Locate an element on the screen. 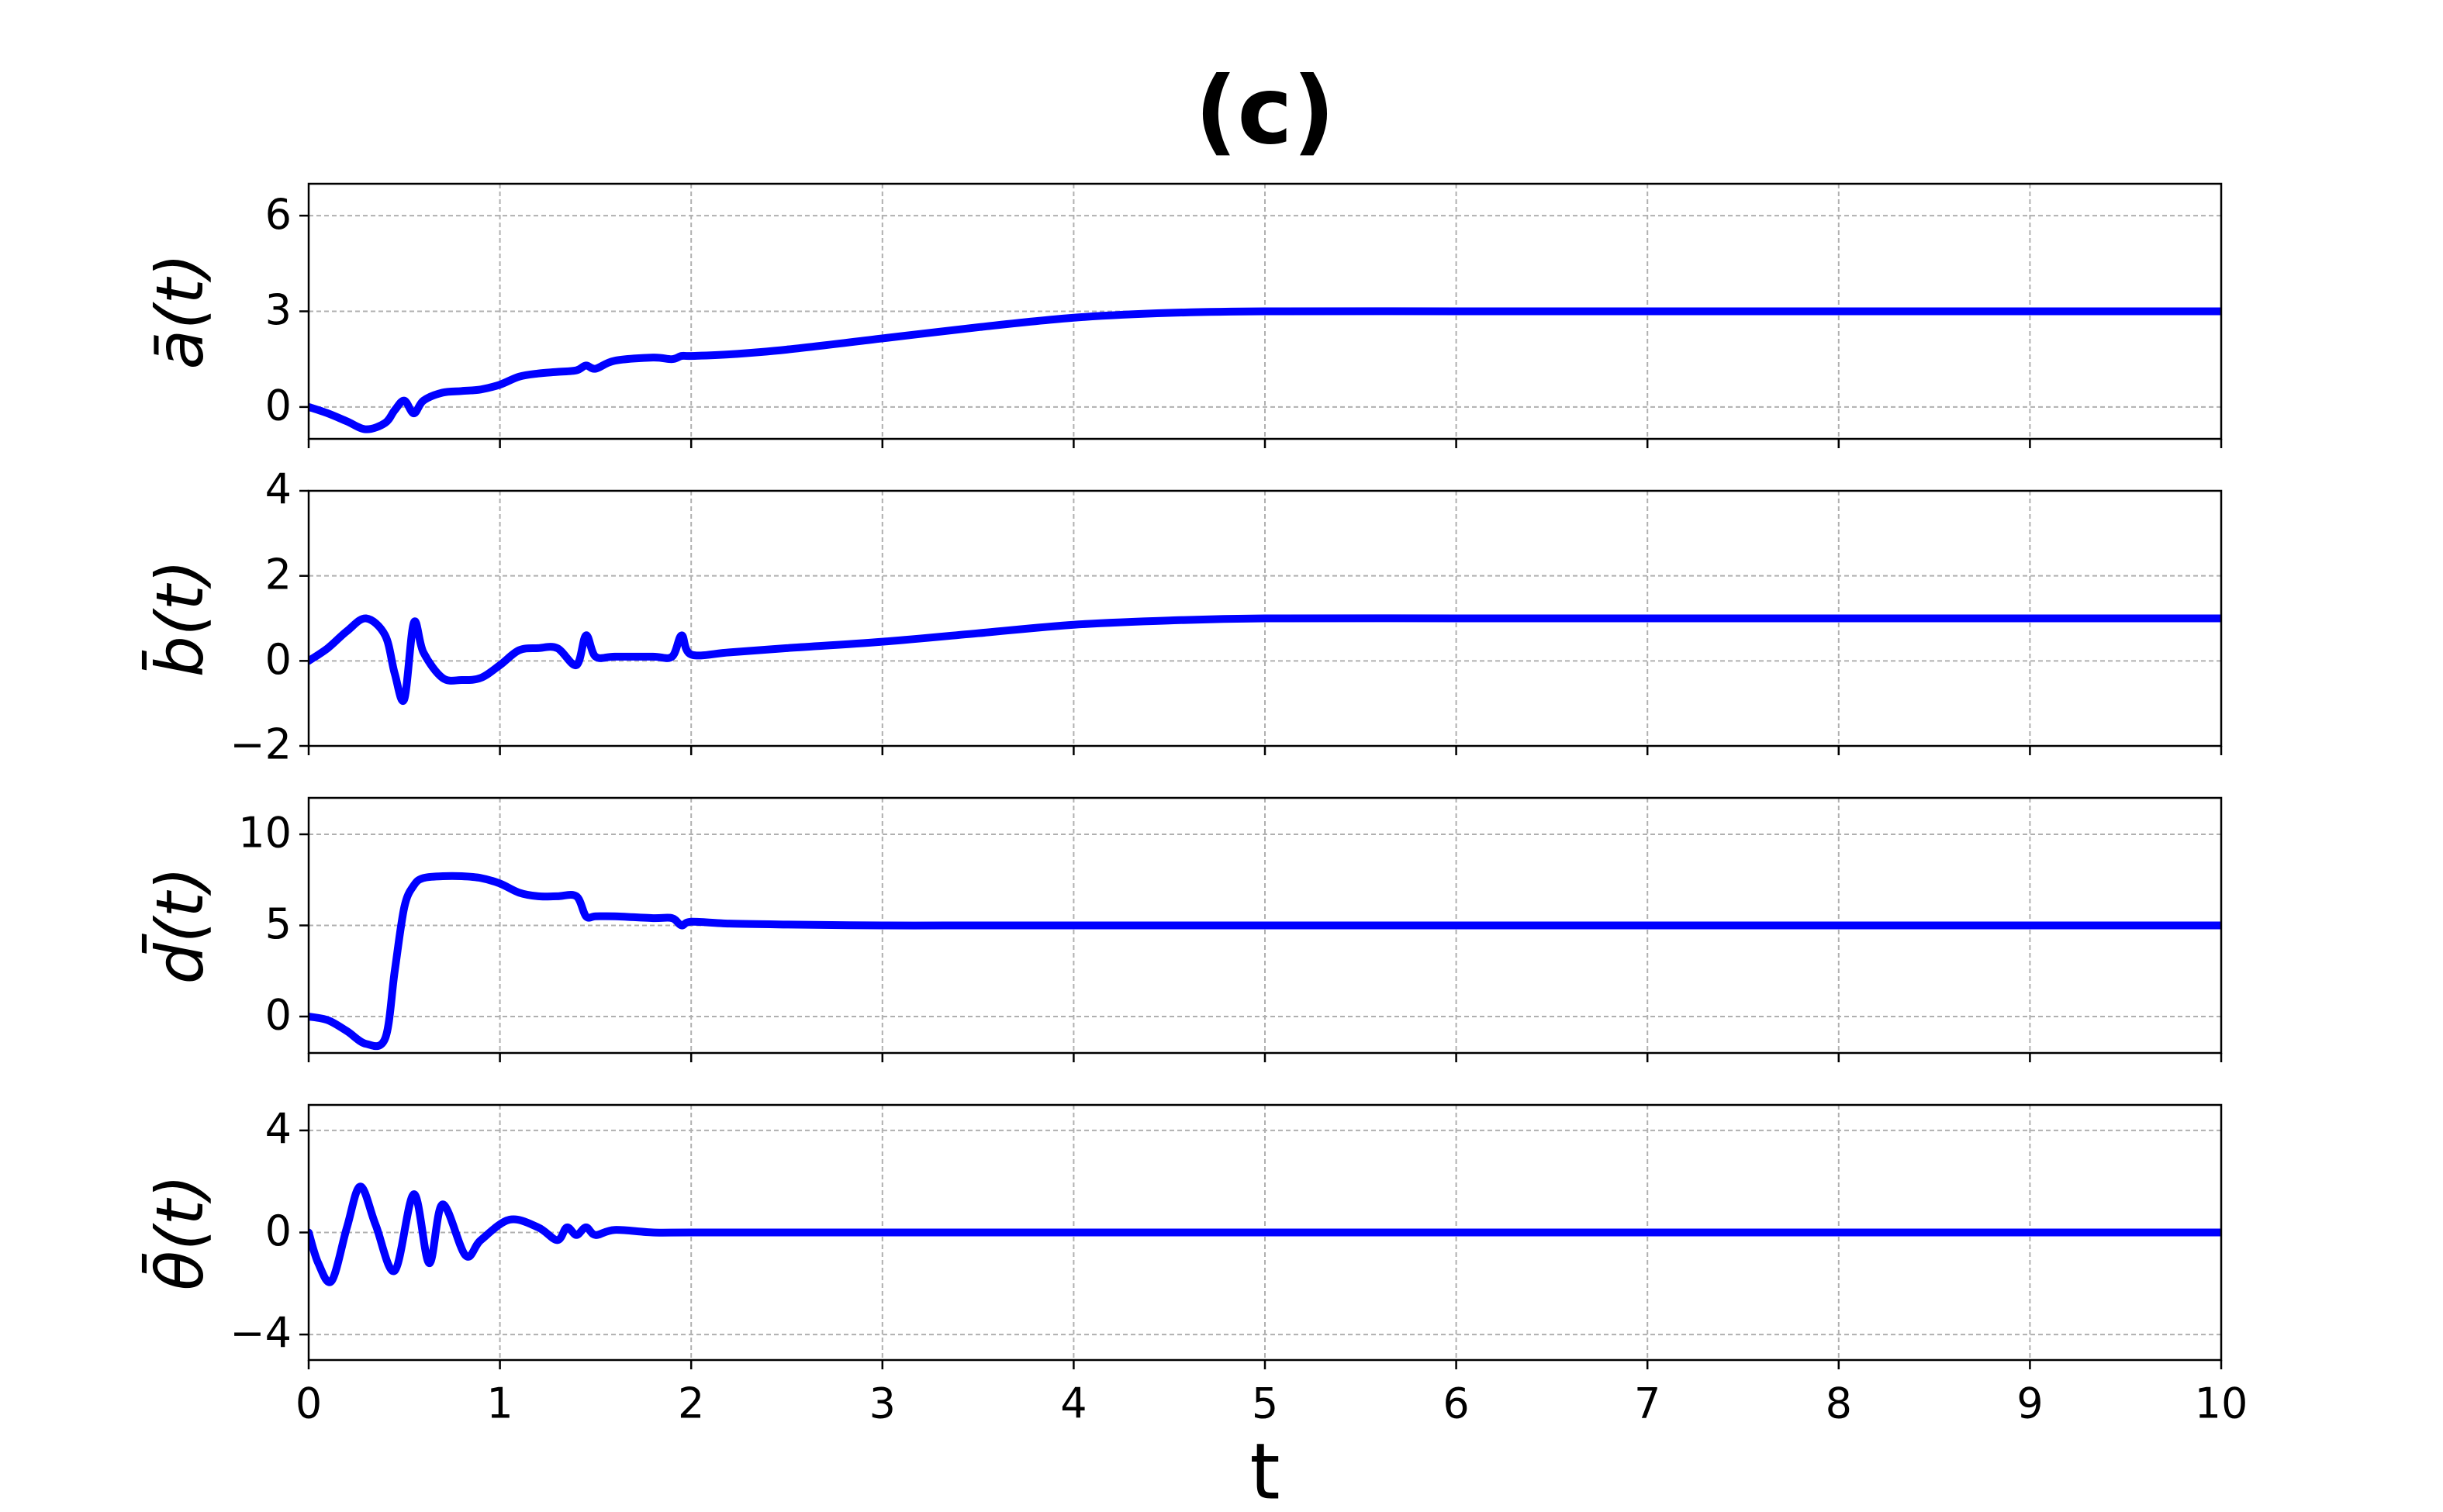  y-tick-label: 6 is located at coordinates (279, 214).